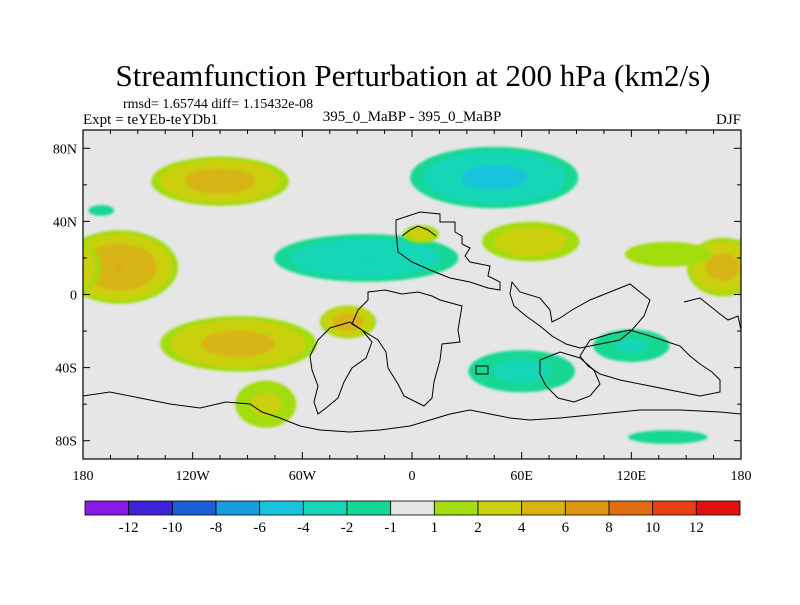 Image resolution: width=800 pixels, height=605 pixels. Describe the element at coordinates (129, 528) in the screenshot. I see `colorbar-label: -12` at that location.